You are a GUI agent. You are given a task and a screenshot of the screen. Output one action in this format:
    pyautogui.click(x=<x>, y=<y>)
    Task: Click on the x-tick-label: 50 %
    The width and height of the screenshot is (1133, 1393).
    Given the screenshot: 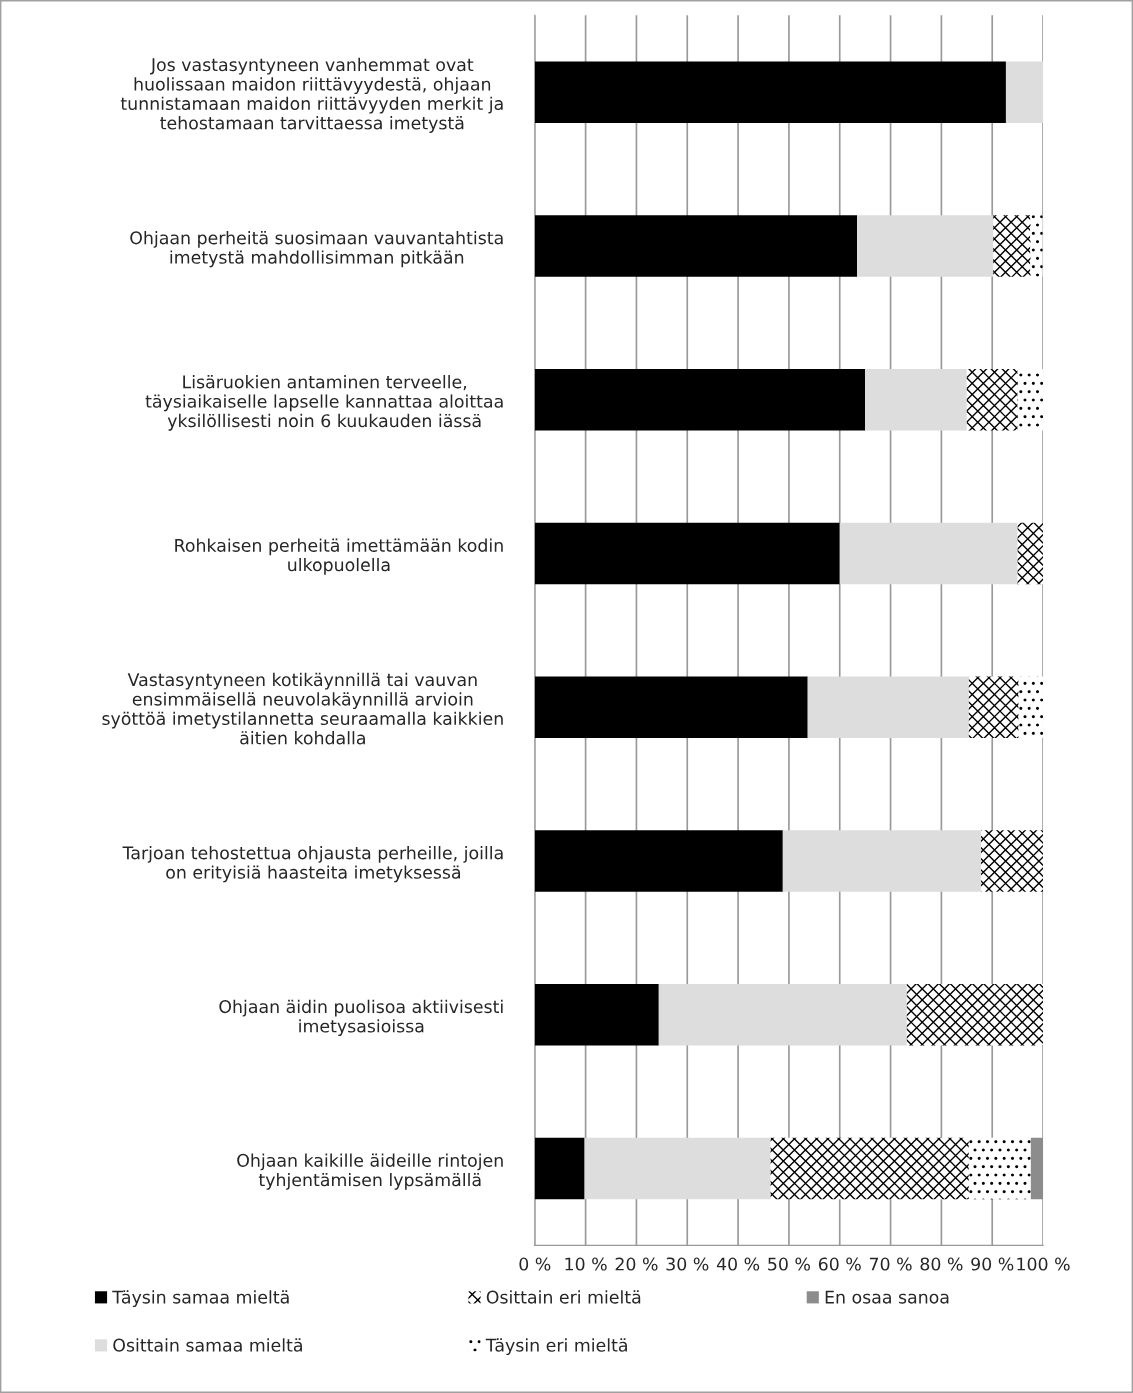 What is the action you would take?
    pyautogui.click(x=789, y=1264)
    